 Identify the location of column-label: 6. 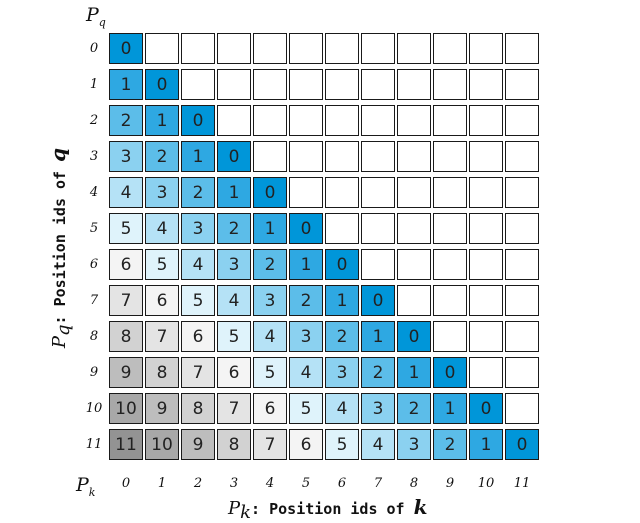
(342, 483).